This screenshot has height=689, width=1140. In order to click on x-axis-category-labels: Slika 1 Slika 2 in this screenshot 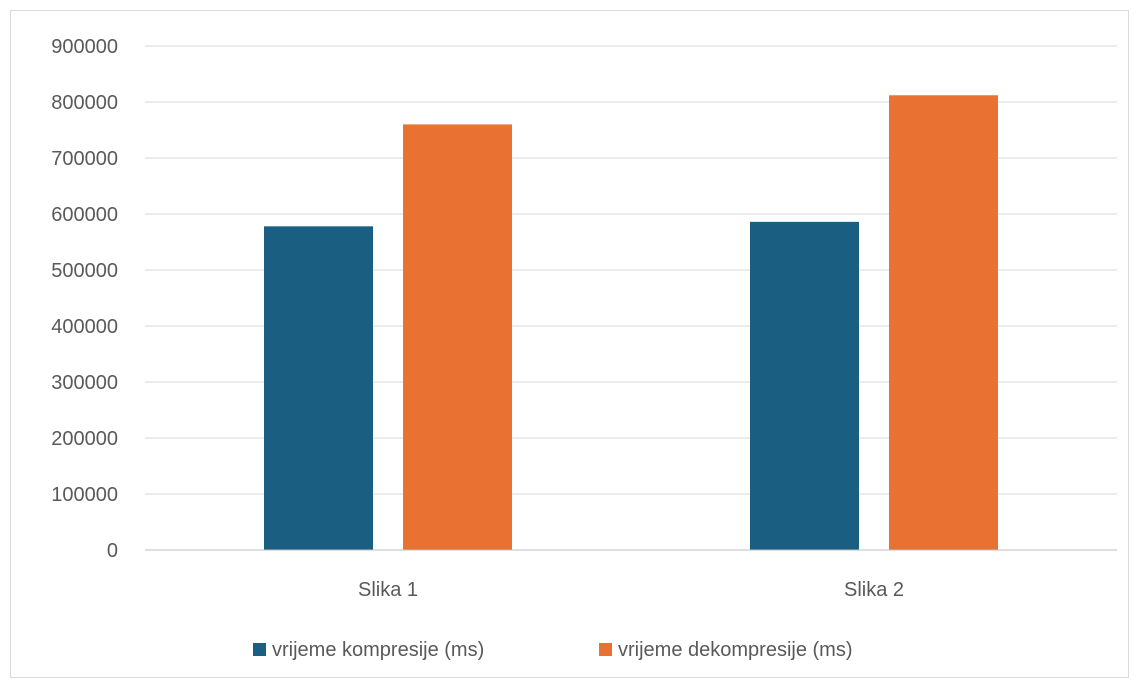, I will do `click(631, 590)`.